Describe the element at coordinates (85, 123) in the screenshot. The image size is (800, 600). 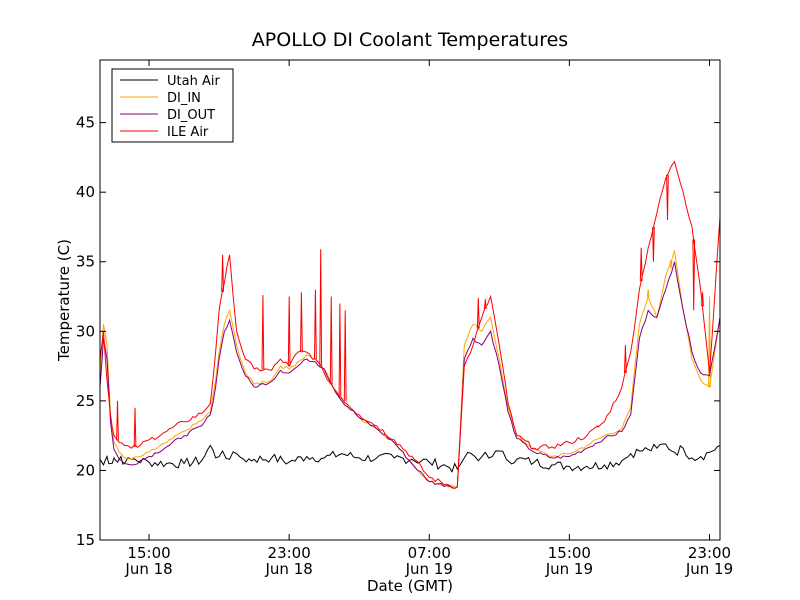
I see `y-tick-label-45: 45` at that location.